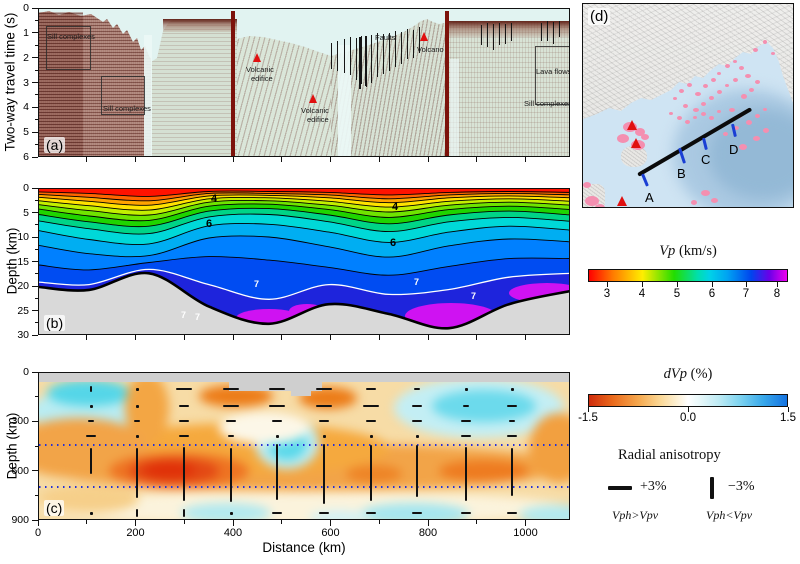 This screenshot has width=800, height=564. What do you see at coordinates (38, 533) in the screenshot?
I see `x-axis-tick-label: 0` at bounding box center [38, 533].